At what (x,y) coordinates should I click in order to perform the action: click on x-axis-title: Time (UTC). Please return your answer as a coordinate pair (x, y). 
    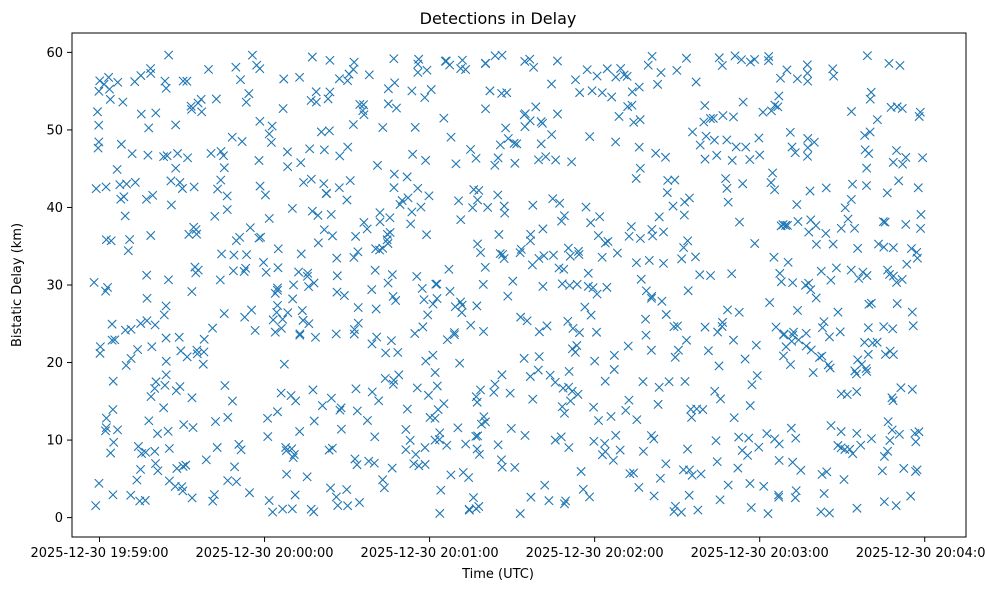
    Looking at the image, I should click on (497, 574).